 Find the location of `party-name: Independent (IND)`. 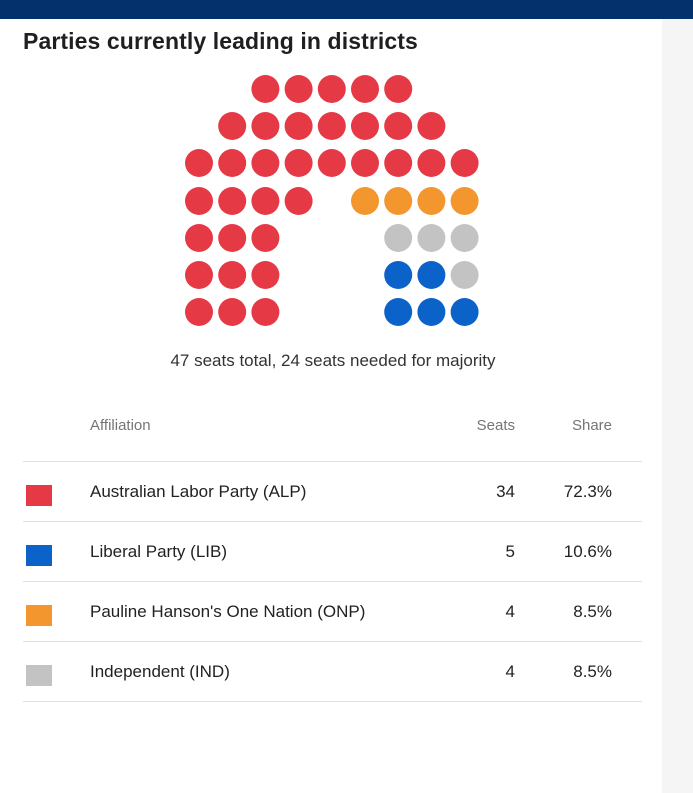

party-name: Independent (IND) is located at coordinates (160, 671).